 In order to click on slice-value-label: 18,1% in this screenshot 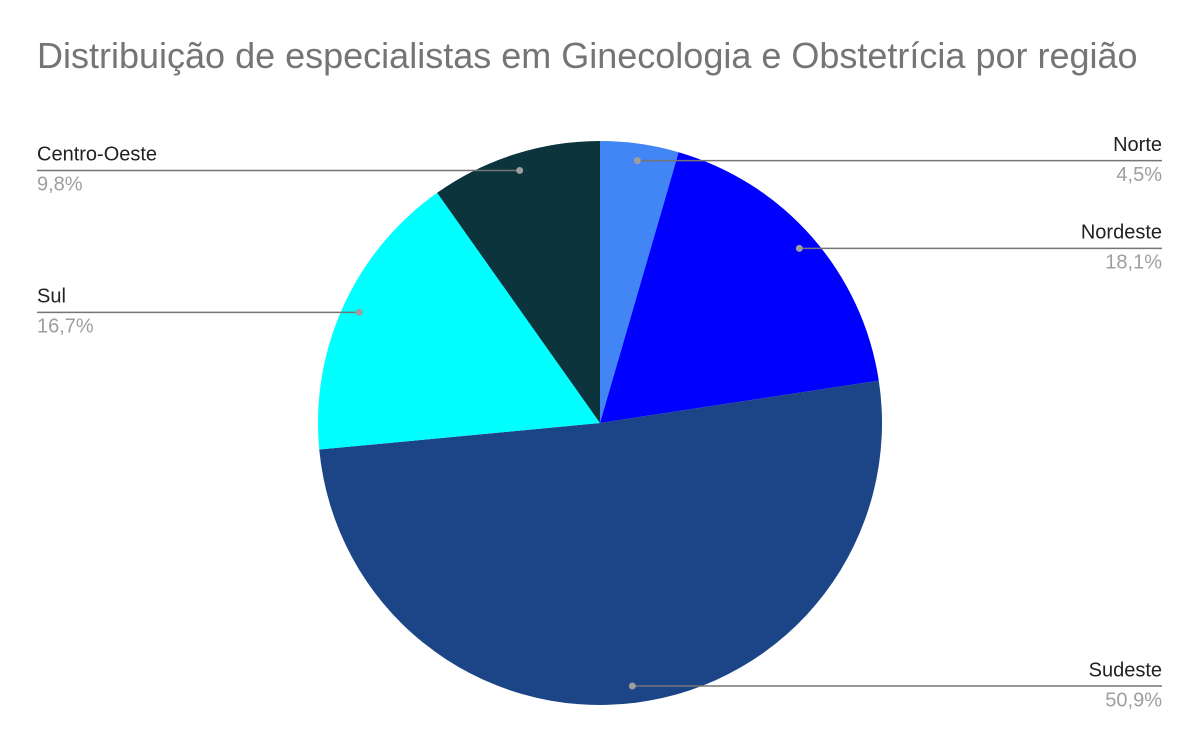, I will do `click(1133, 263)`.